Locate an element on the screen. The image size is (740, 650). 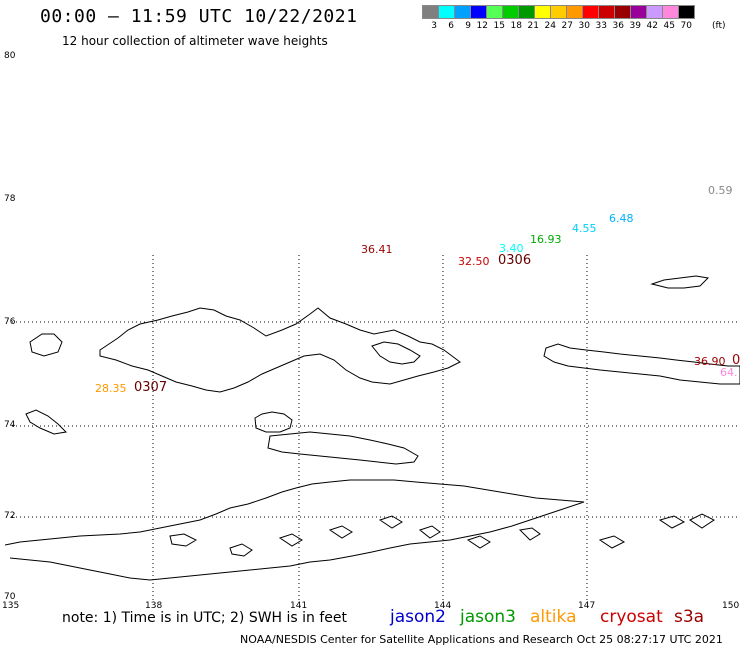
kotelny-lagoon is located at coordinates (396, 353).